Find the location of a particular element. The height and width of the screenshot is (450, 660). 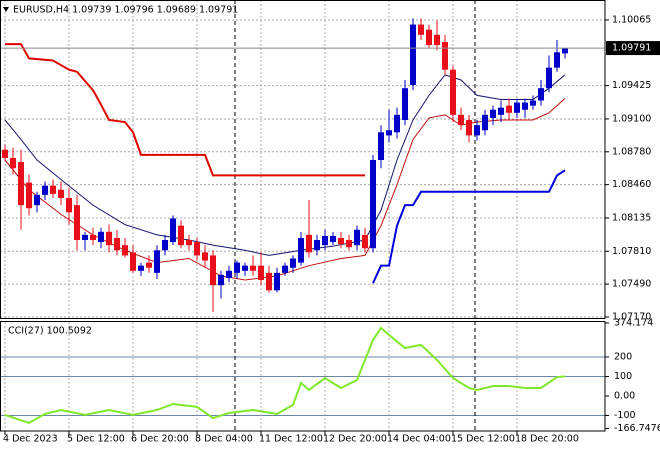

y-tick-label: 200 is located at coordinates (623, 356).